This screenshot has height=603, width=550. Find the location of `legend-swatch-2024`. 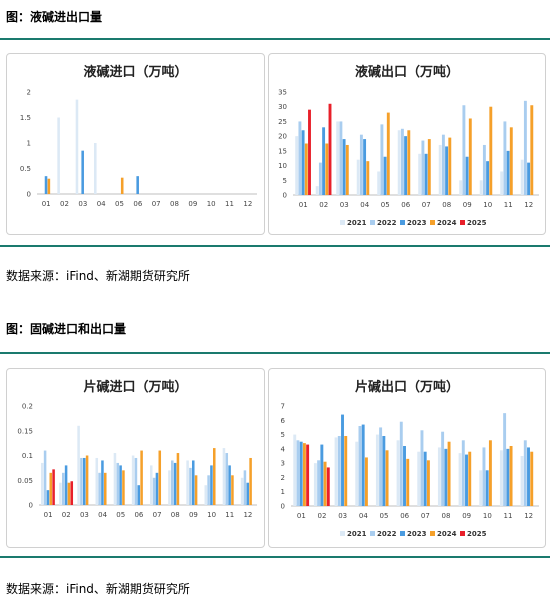

legend-swatch-2024 is located at coordinates (432, 533).